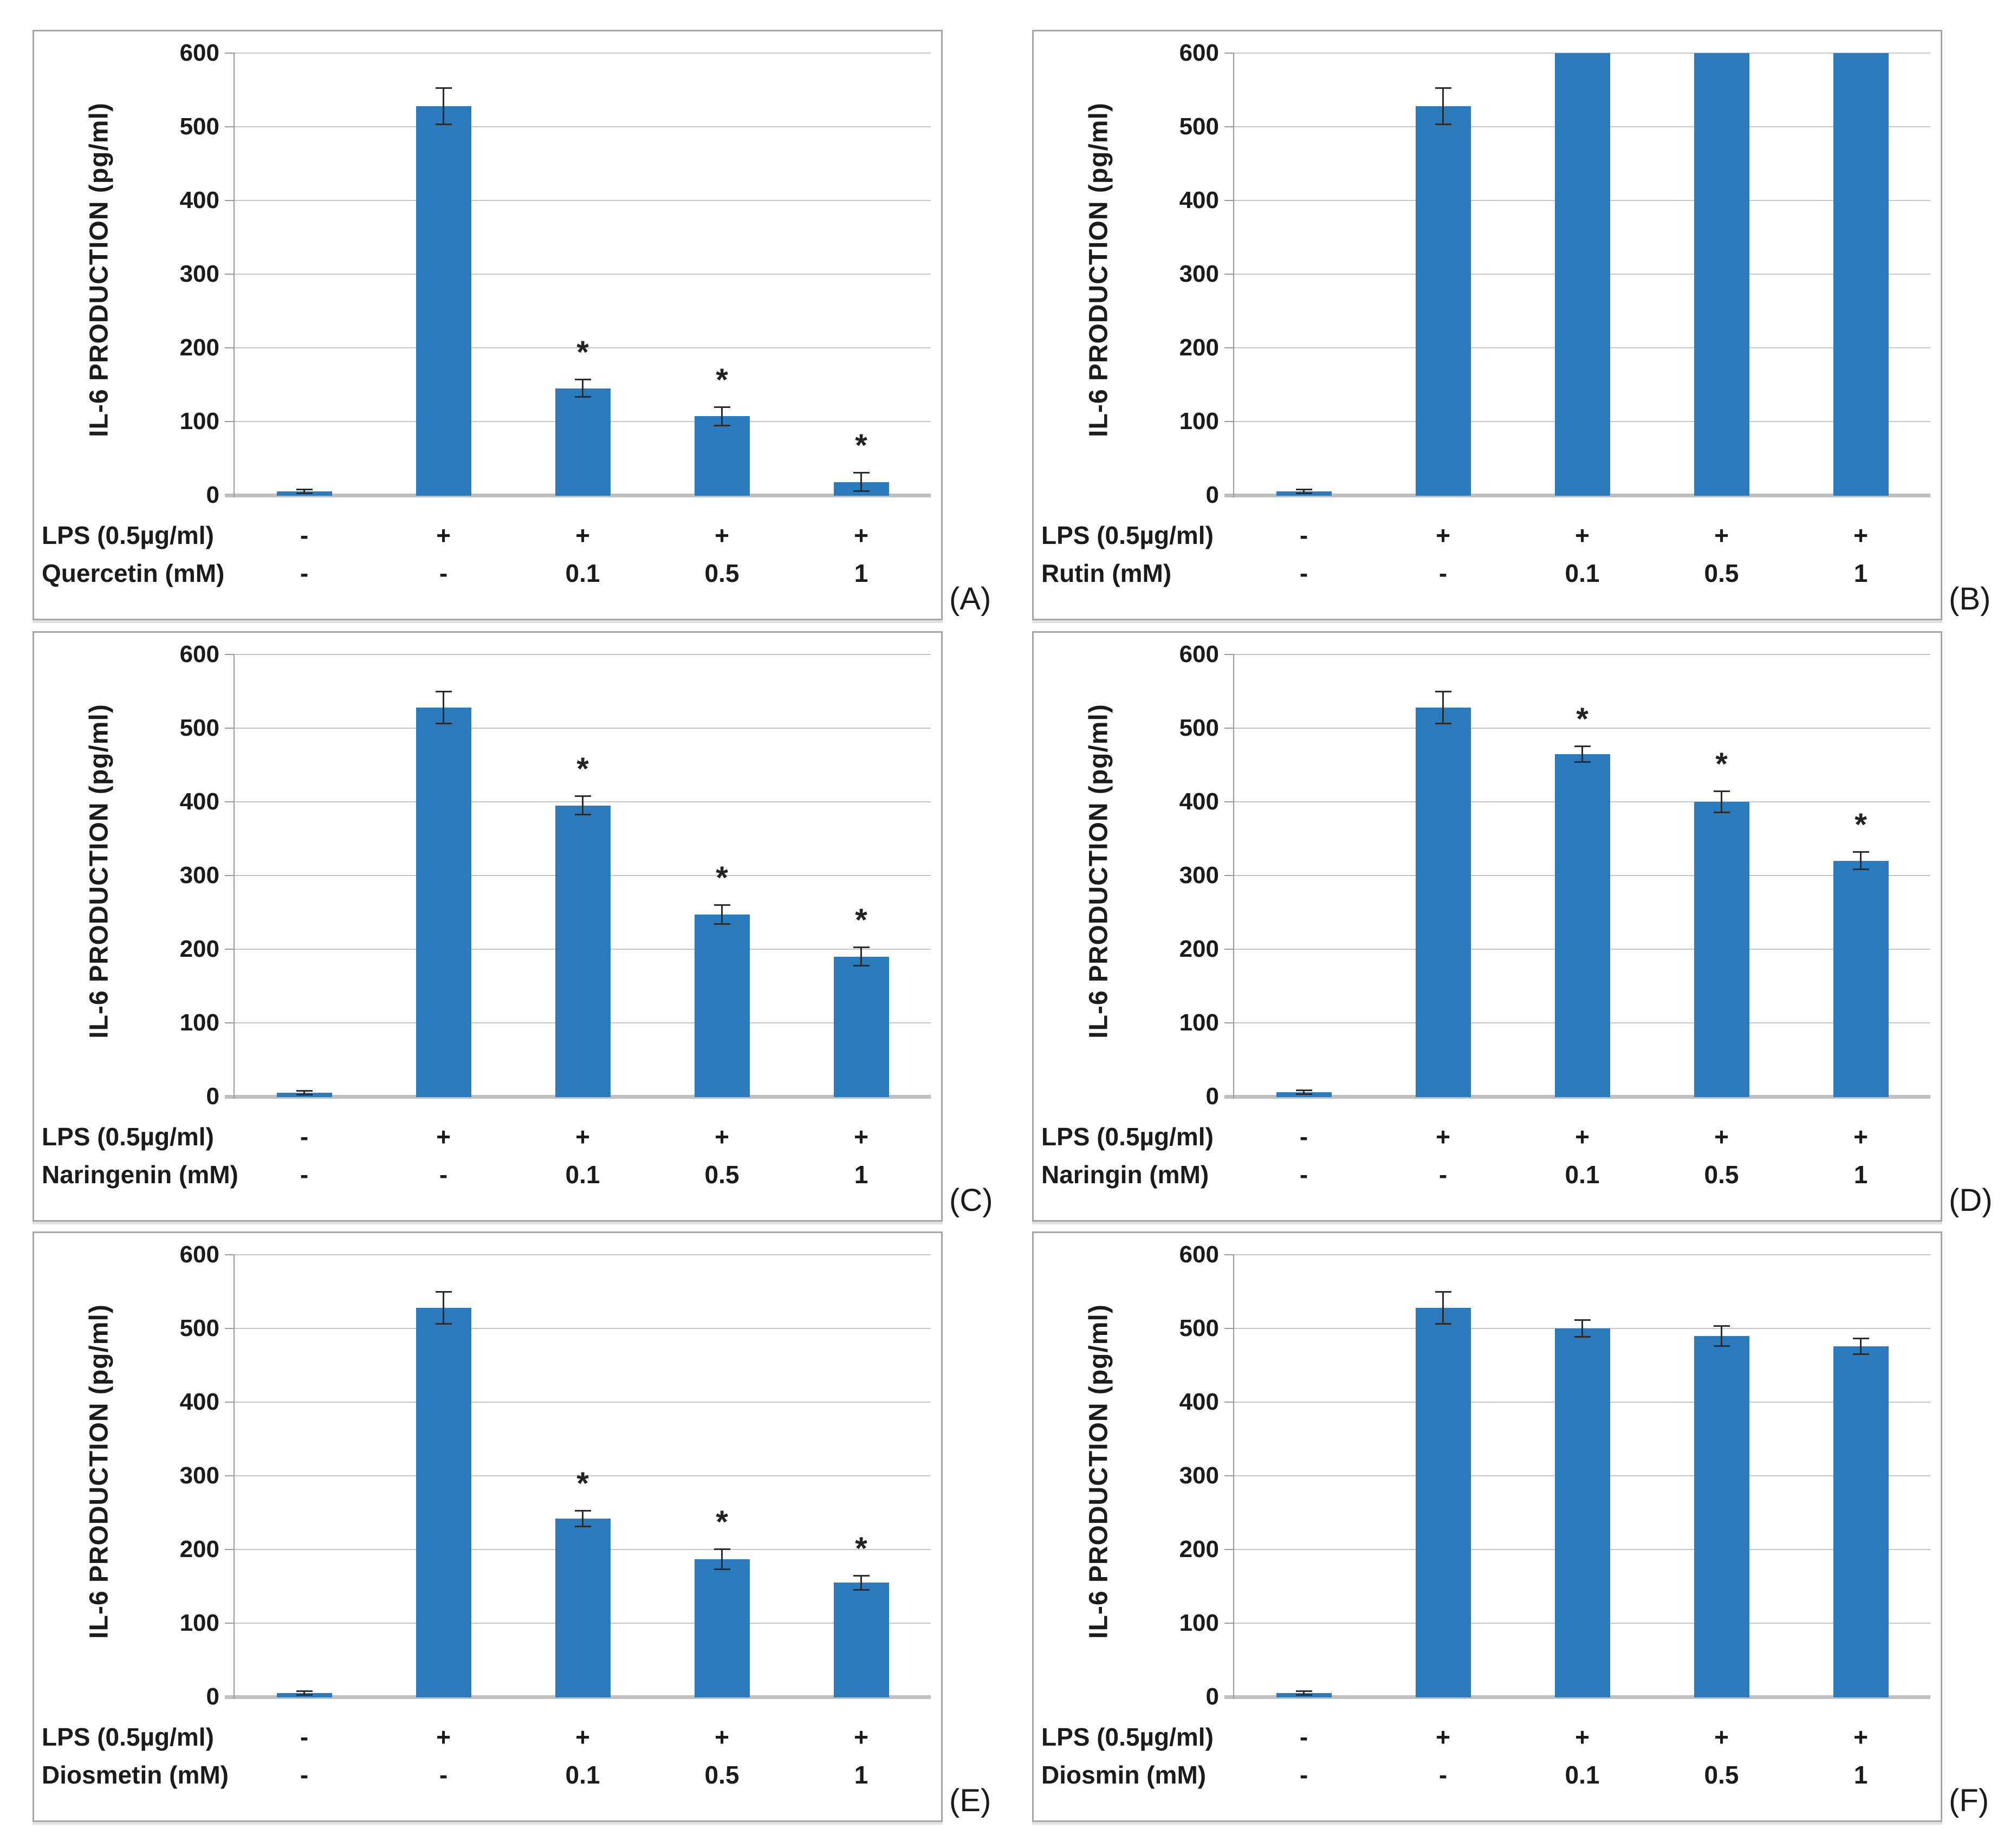 Image resolution: width=2010 pixels, height=1848 pixels. I want to click on panel-letter: (B), so click(1970, 599).